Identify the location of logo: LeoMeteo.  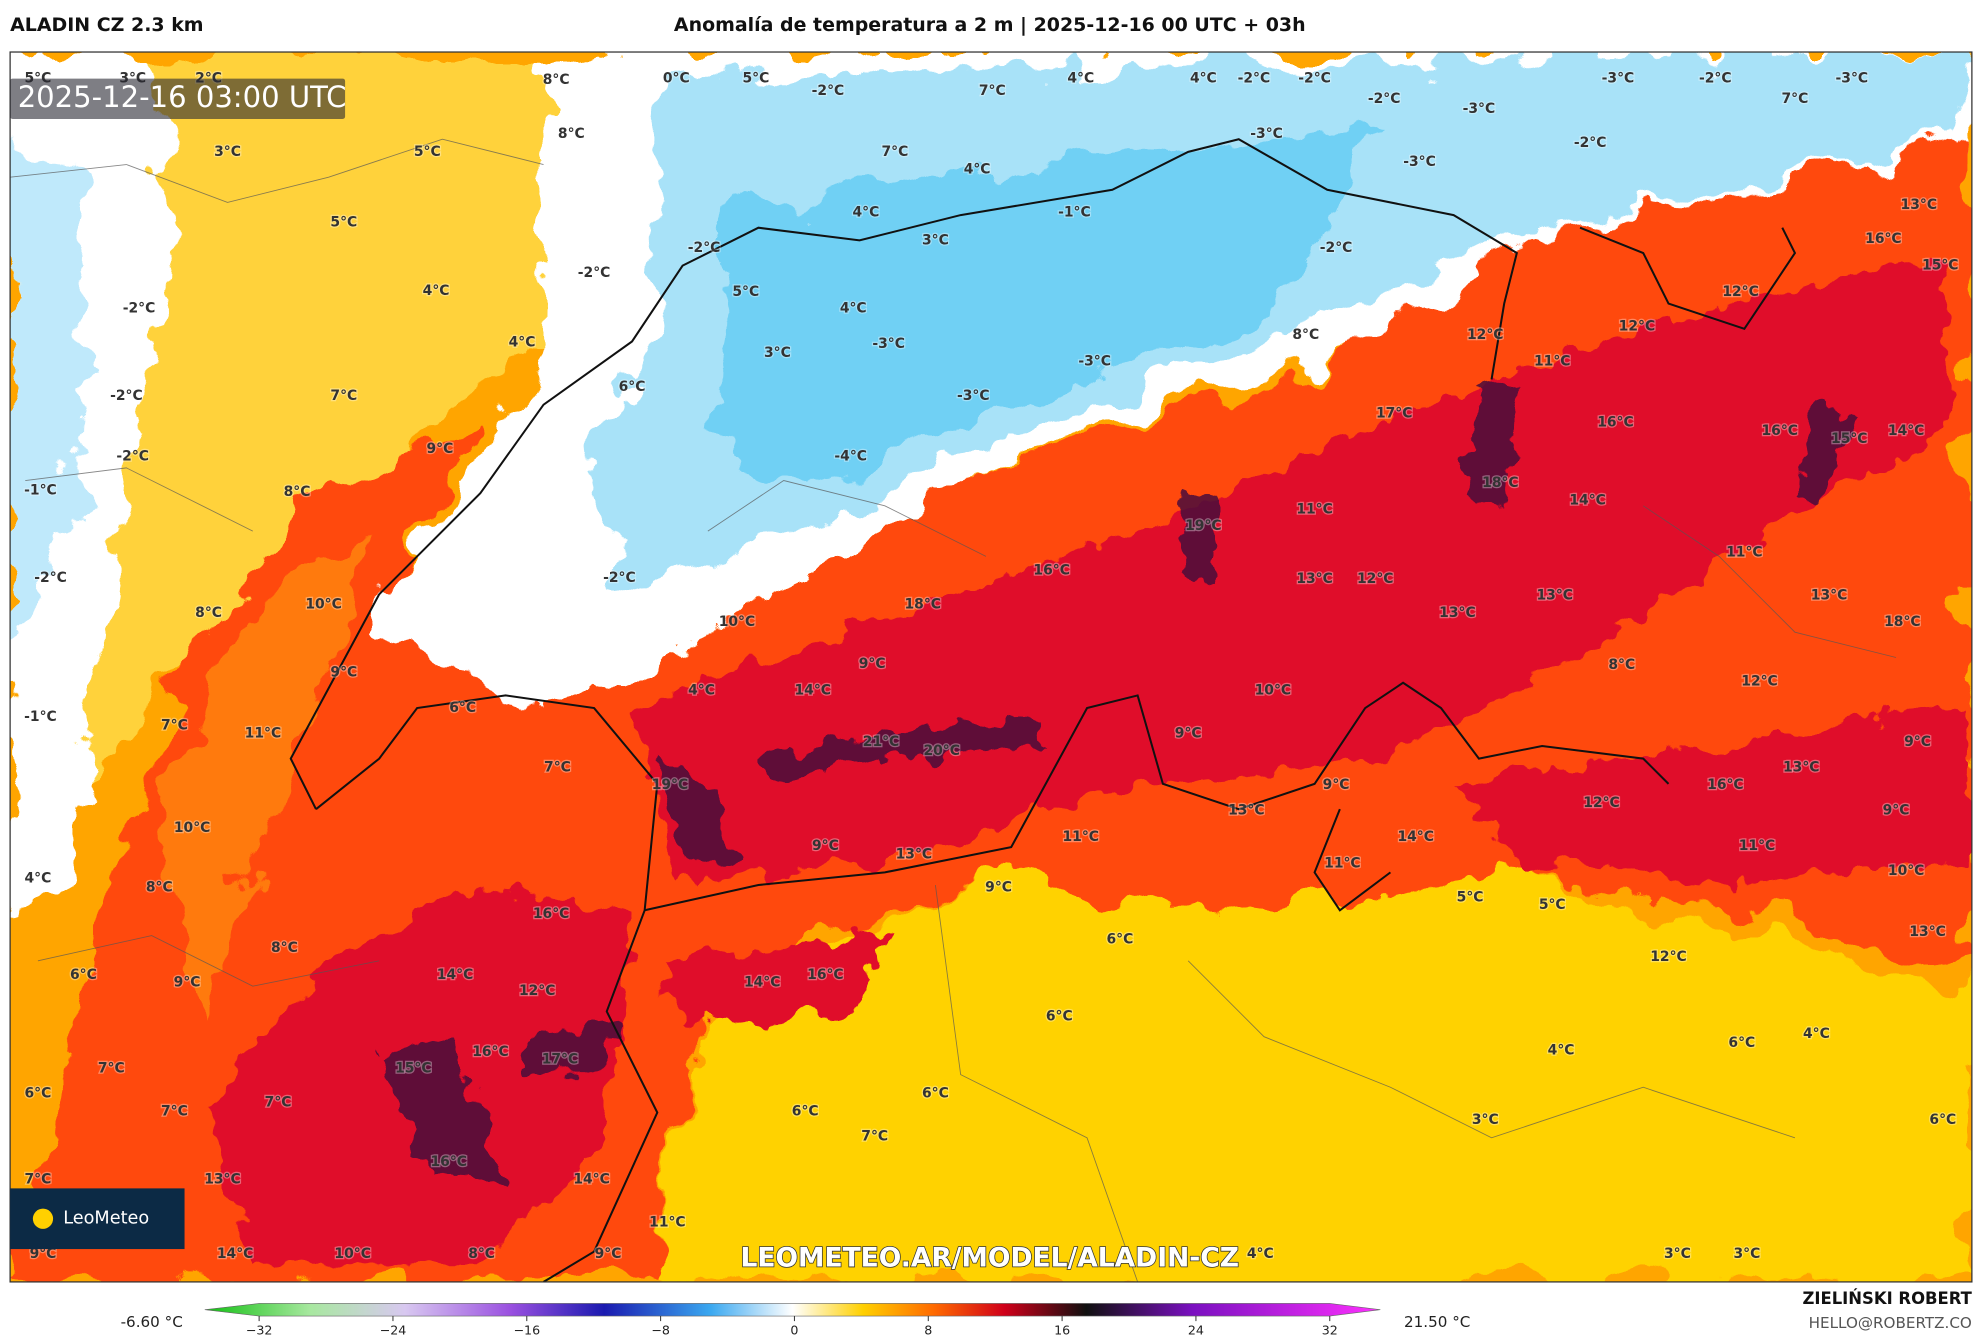
(106, 1219).